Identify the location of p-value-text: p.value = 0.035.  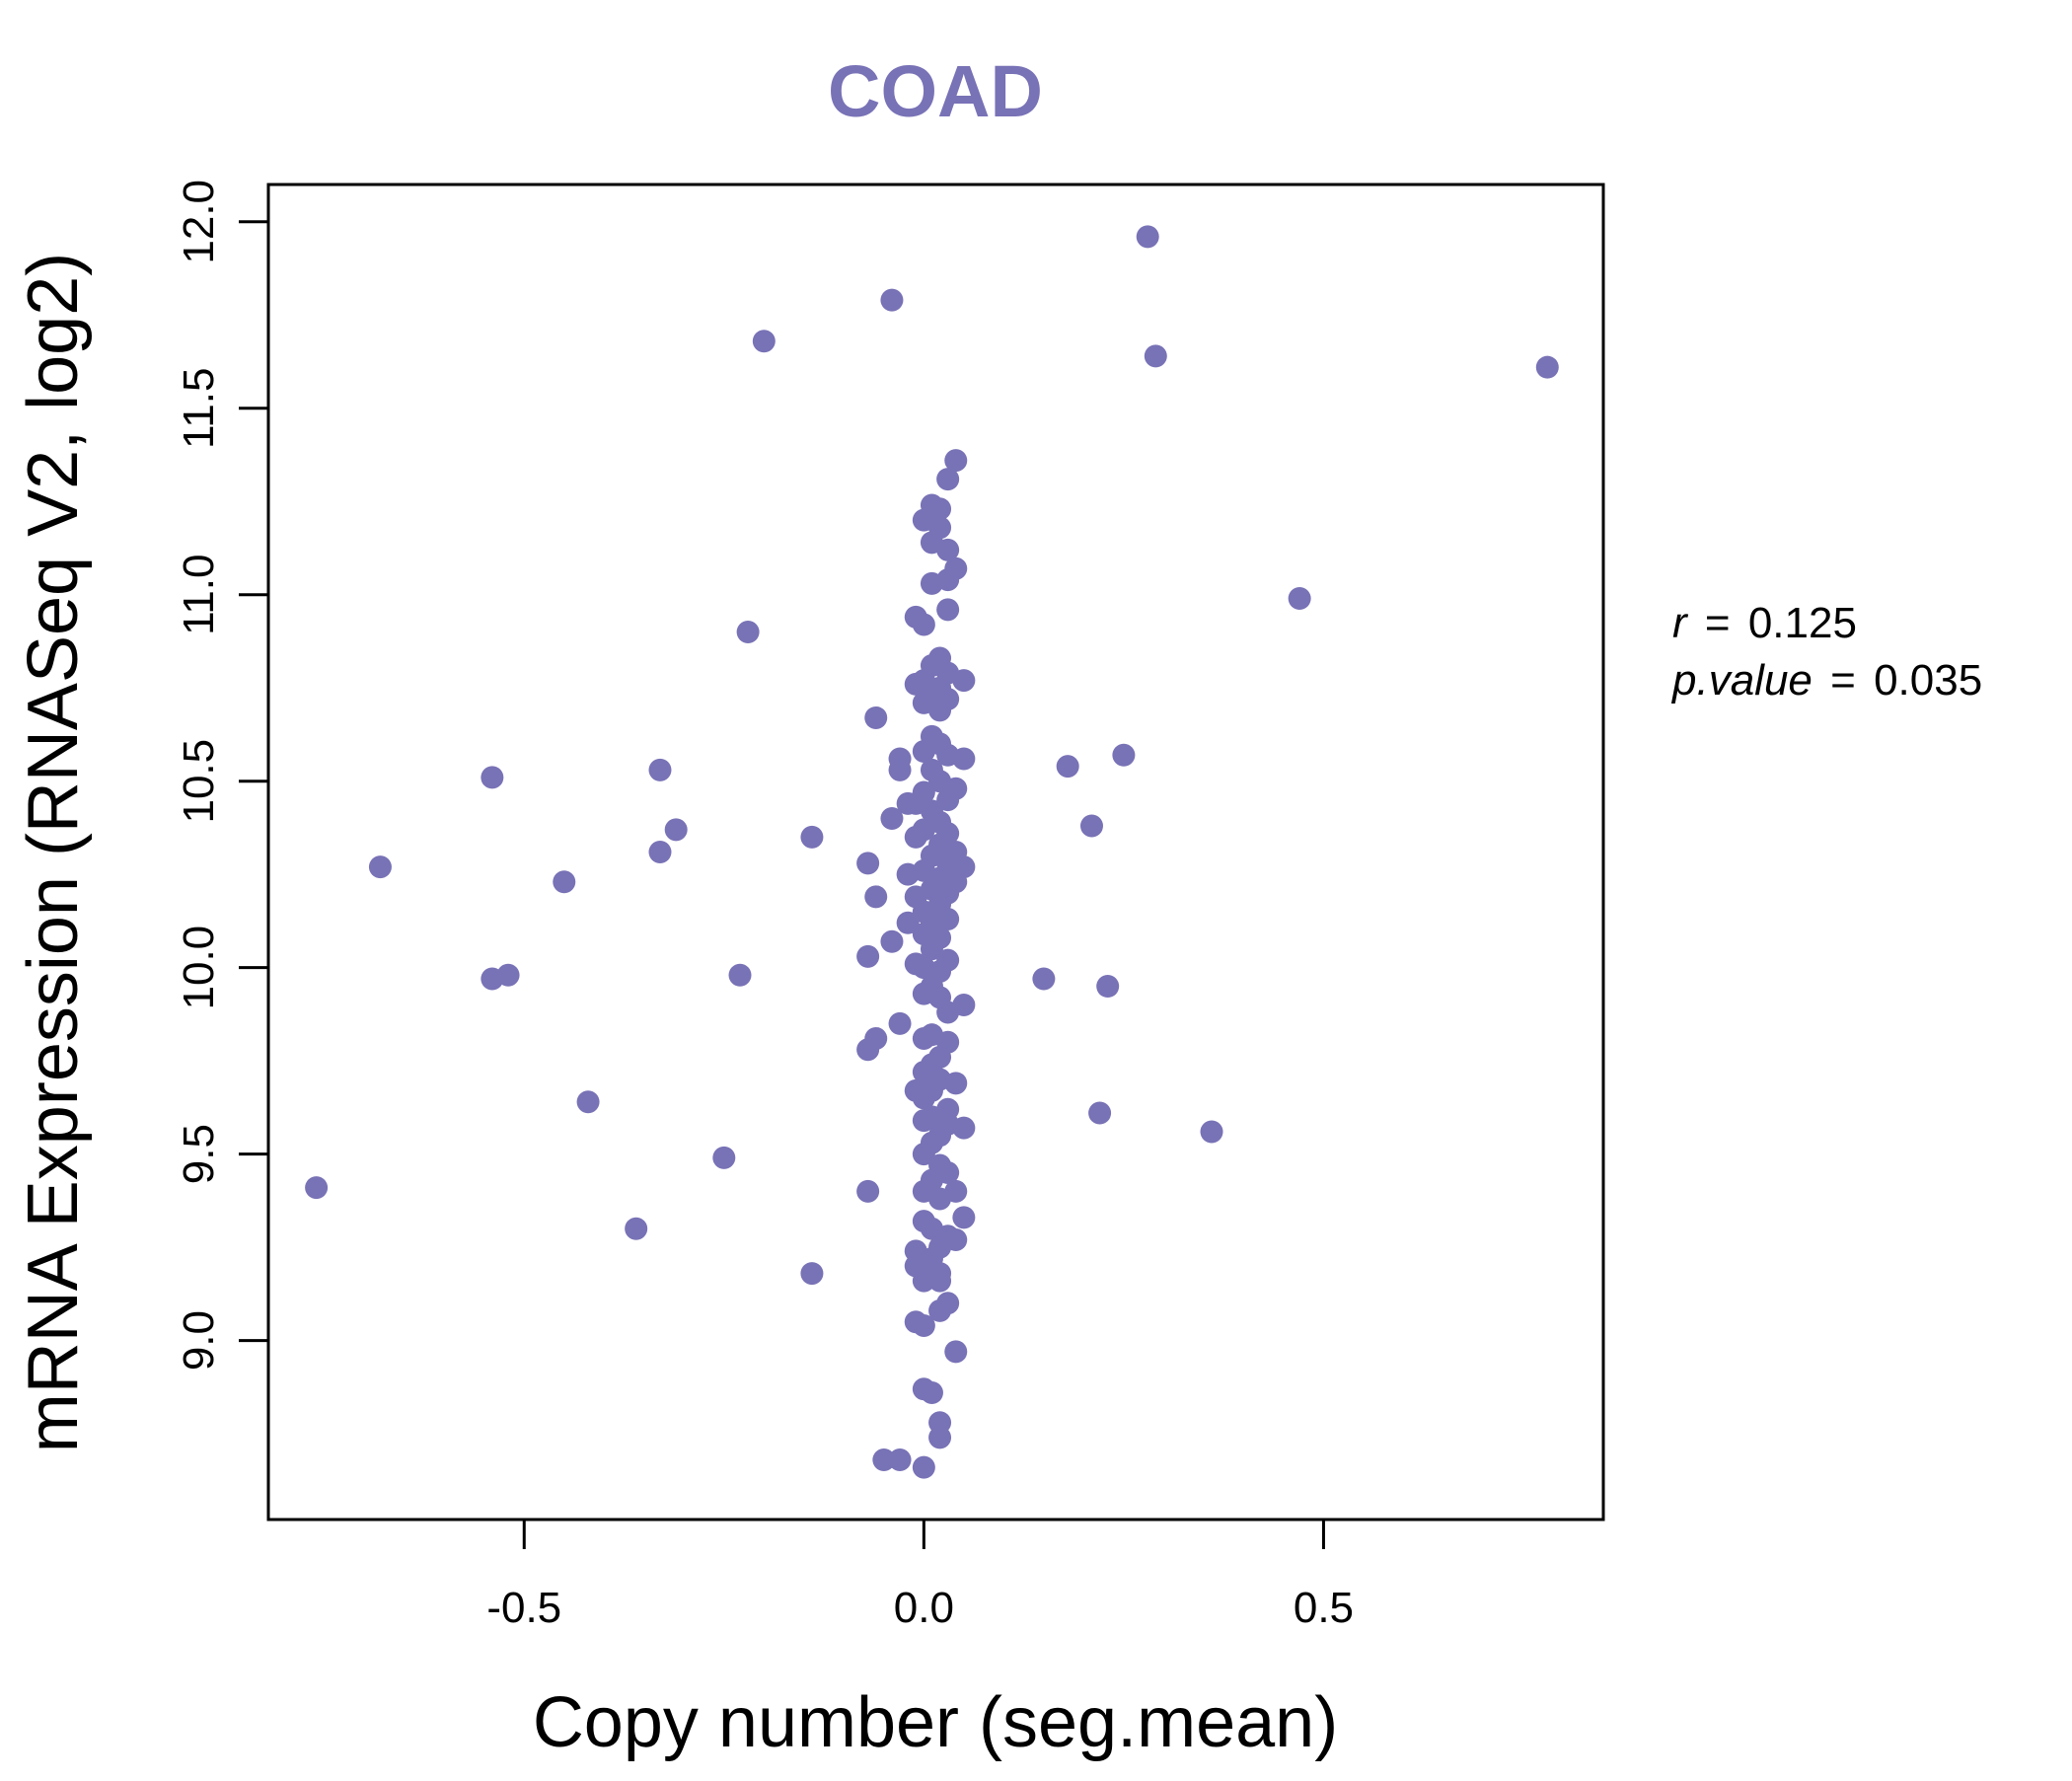
(1826, 680).